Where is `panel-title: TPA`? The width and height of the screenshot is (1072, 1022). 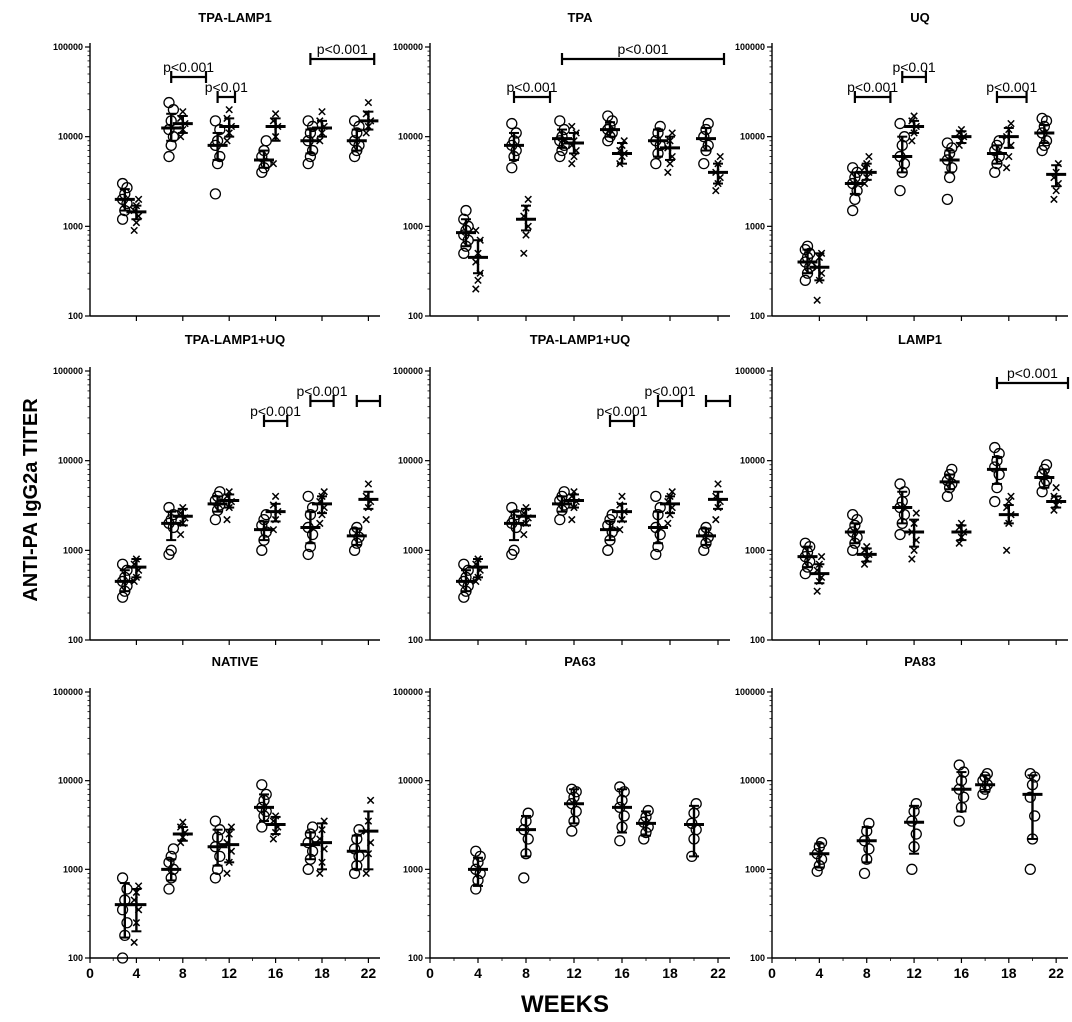
panel-title: TPA is located at coordinates (580, 17).